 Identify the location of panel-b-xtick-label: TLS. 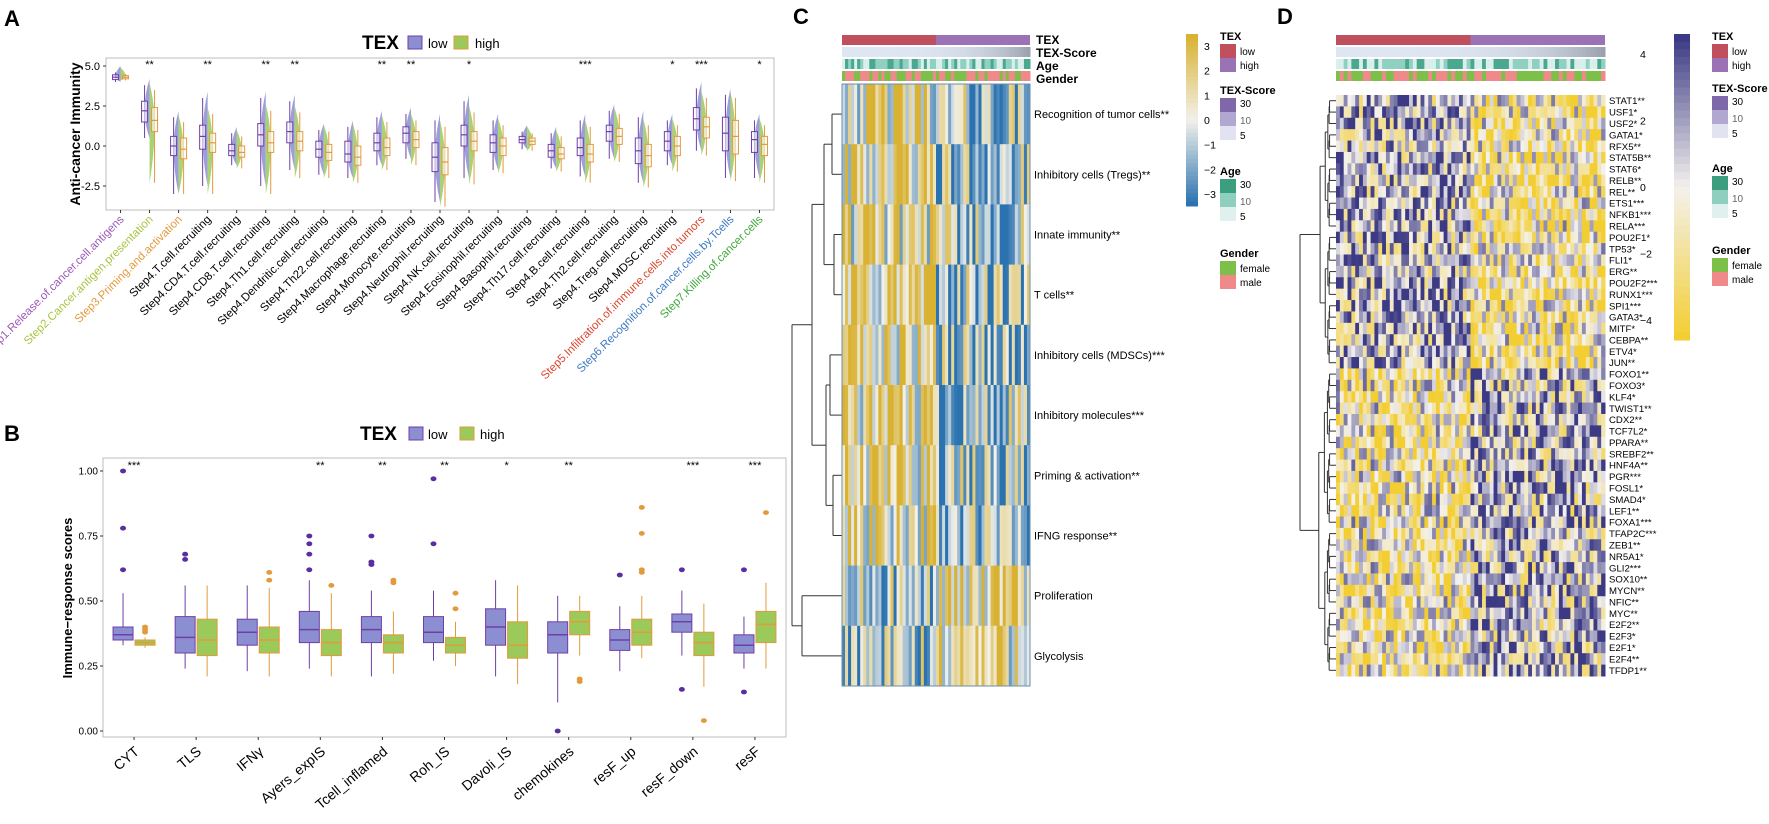
(189, 757).